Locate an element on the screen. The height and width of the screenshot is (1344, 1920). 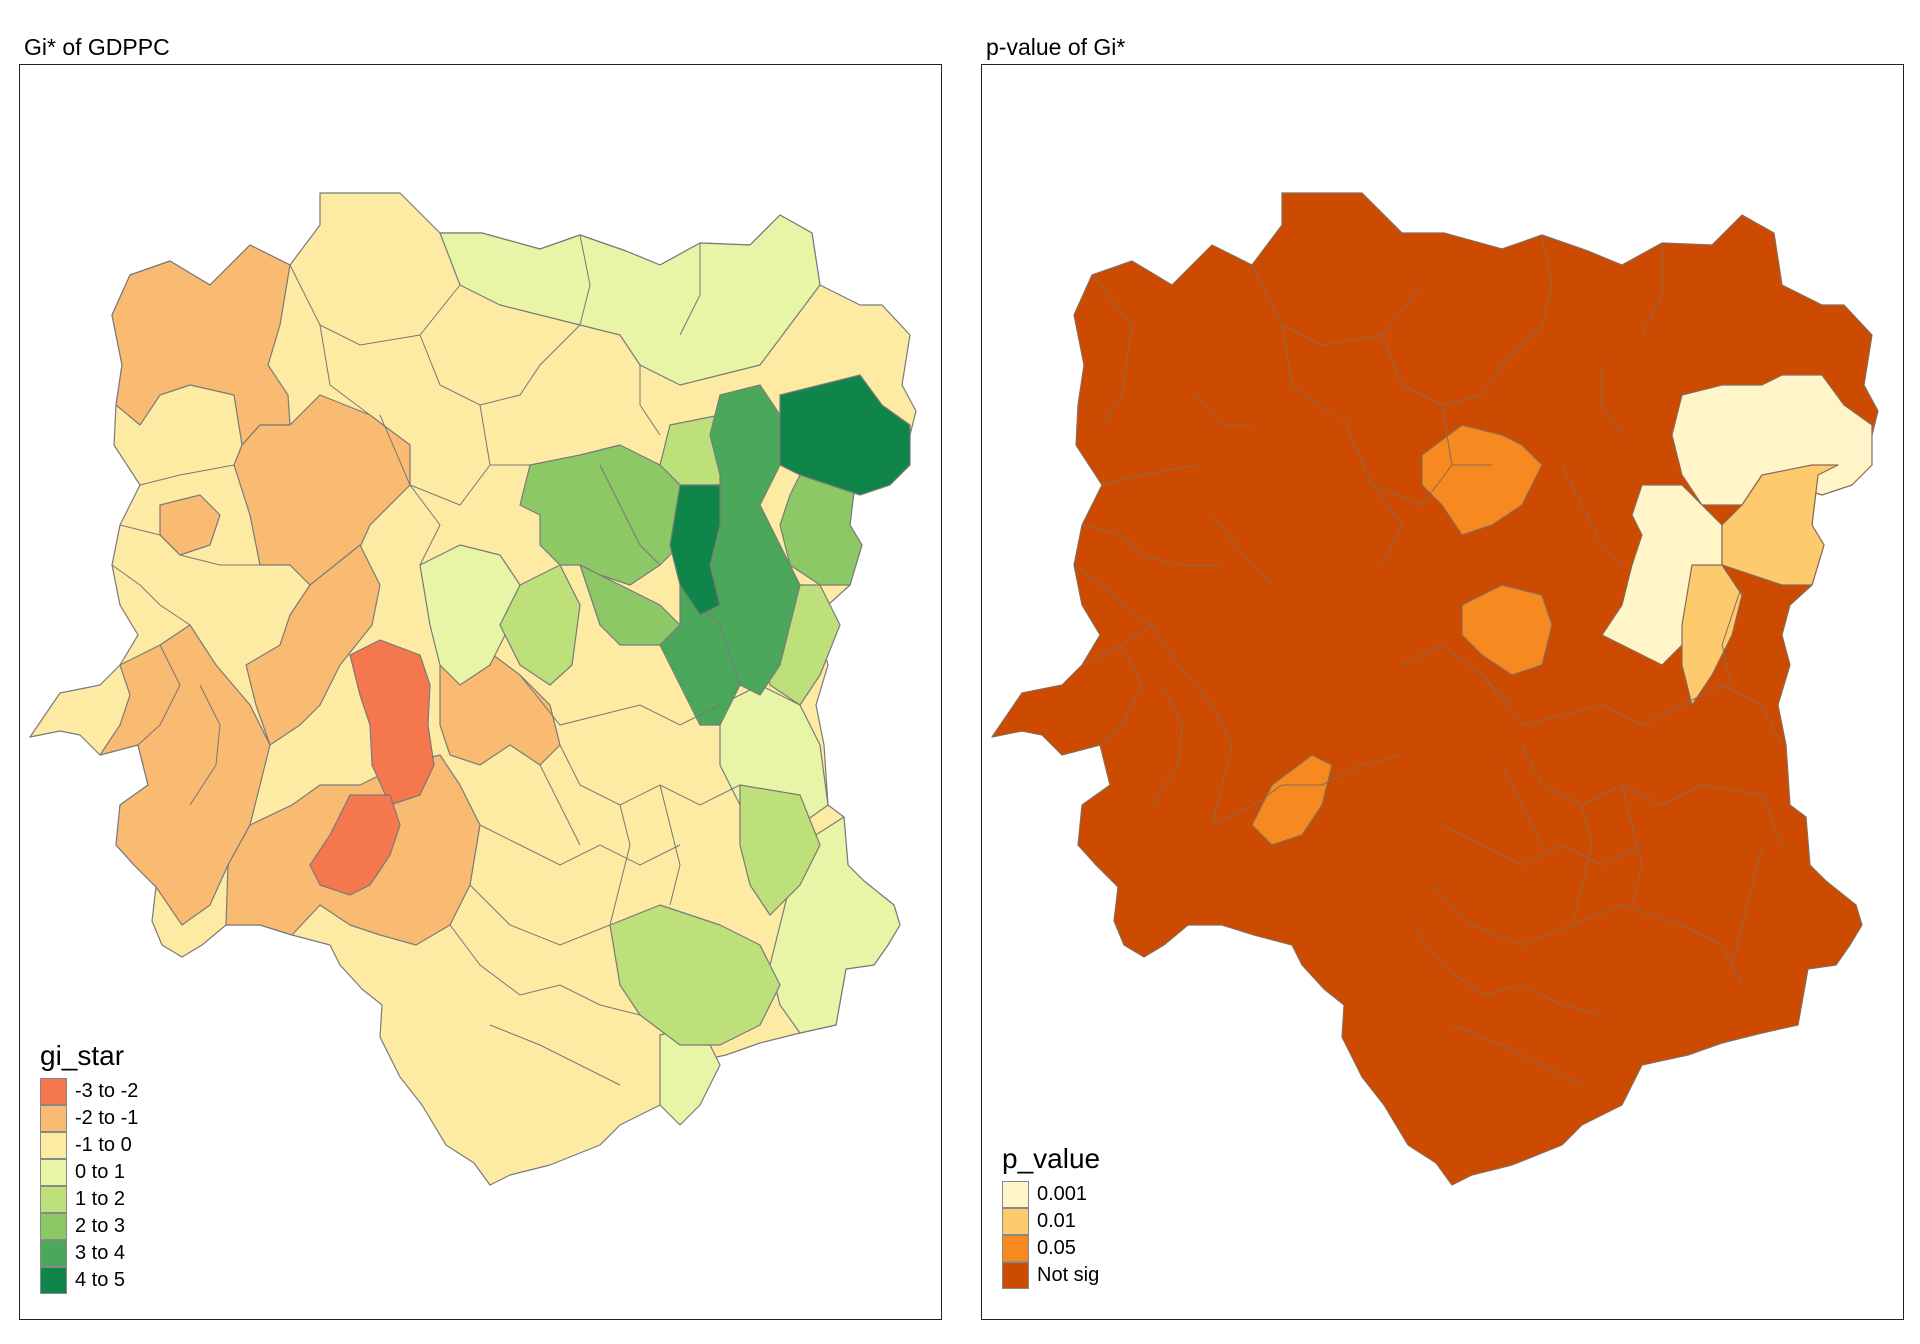
right-legend-item: 0.01 is located at coordinates (1051, 1221).